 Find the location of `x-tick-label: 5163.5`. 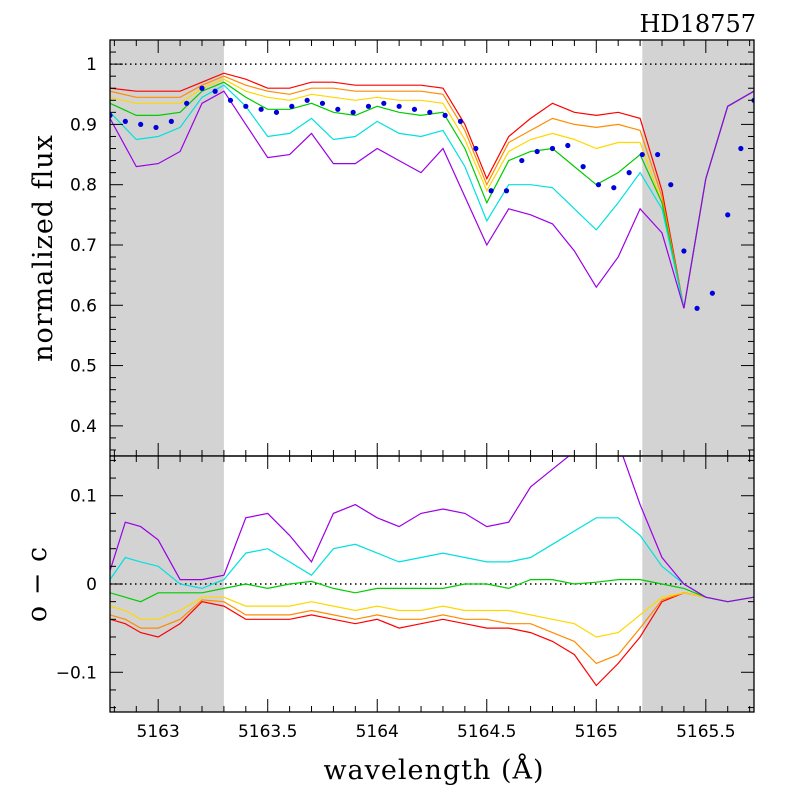

x-tick-label: 5163.5 is located at coordinates (267, 732).